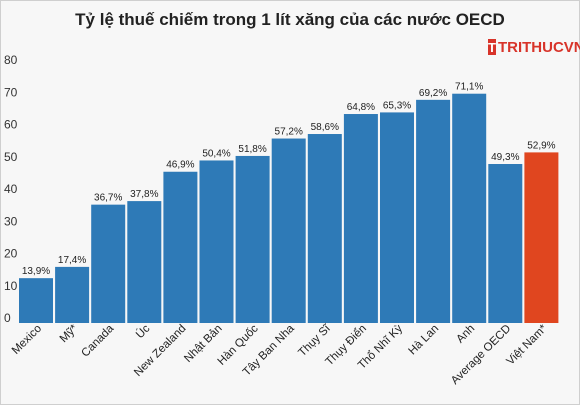  I want to click on data-label: 51,8%, so click(252, 149).